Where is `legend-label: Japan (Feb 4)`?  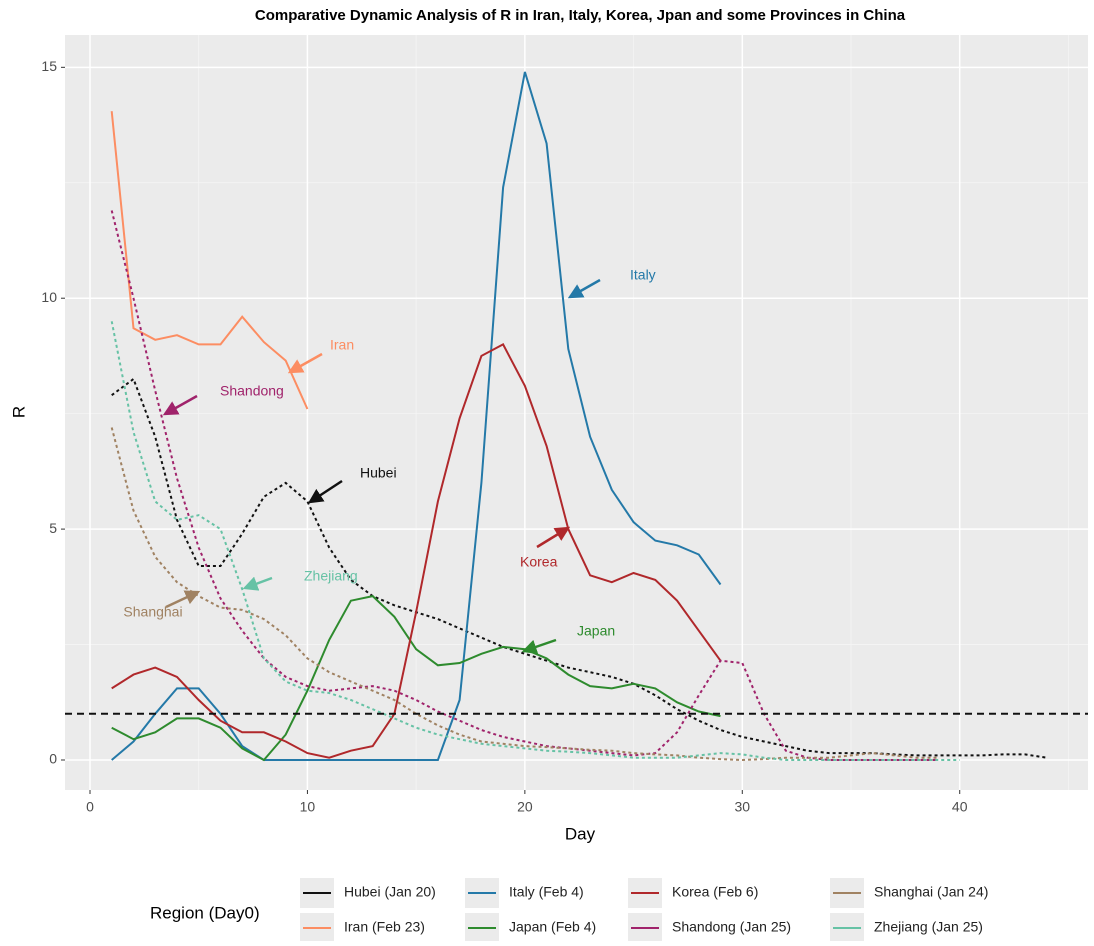 legend-label: Japan (Feb 4) is located at coordinates (552, 927).